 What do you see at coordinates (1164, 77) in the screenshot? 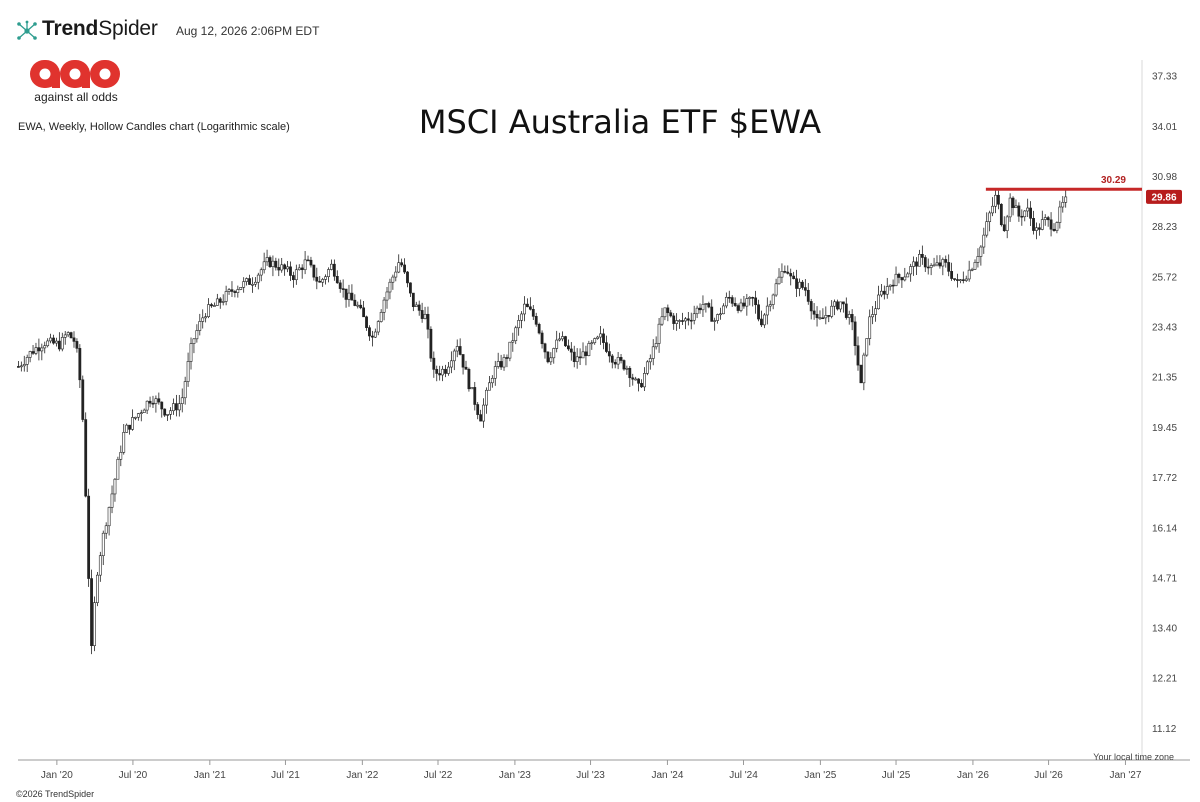
I see `y-tick-label: 37.33` at bounding box center [1164, 77].